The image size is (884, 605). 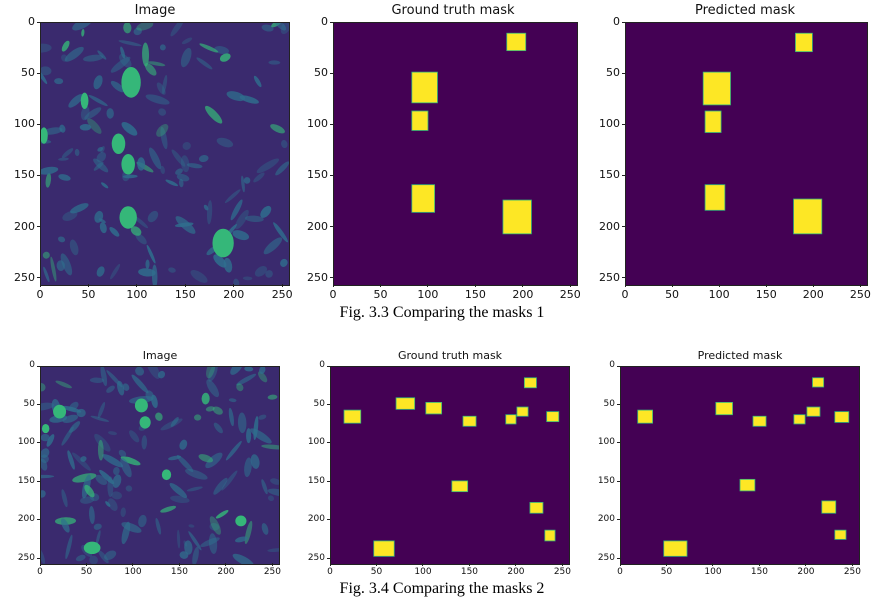 What do you see at coordinates (226, 572) in the screenshot?
I see `x-tick-label: 200` at bounding box center [226, 572].